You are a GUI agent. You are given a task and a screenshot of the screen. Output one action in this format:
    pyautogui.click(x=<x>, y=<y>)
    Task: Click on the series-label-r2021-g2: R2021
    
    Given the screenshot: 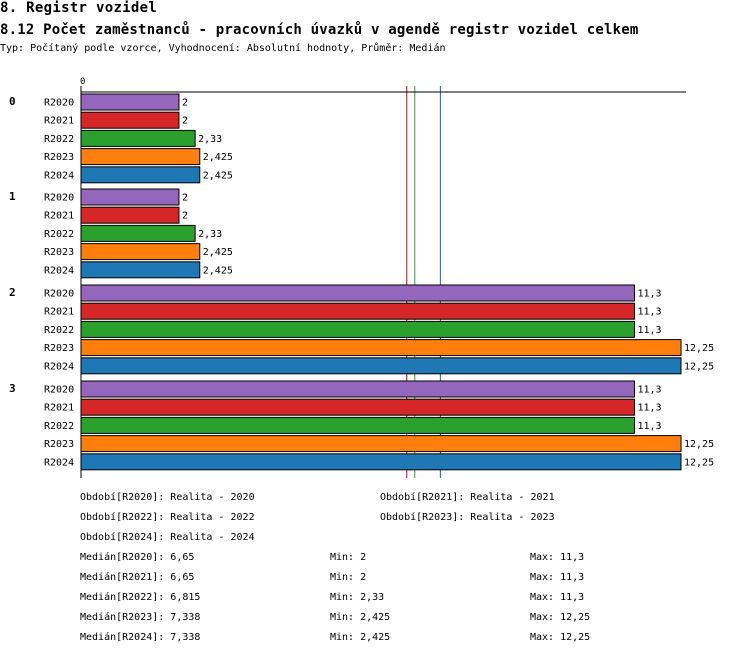 What is the action you would take?
    pyautogui.click(x=59, y=312)
    